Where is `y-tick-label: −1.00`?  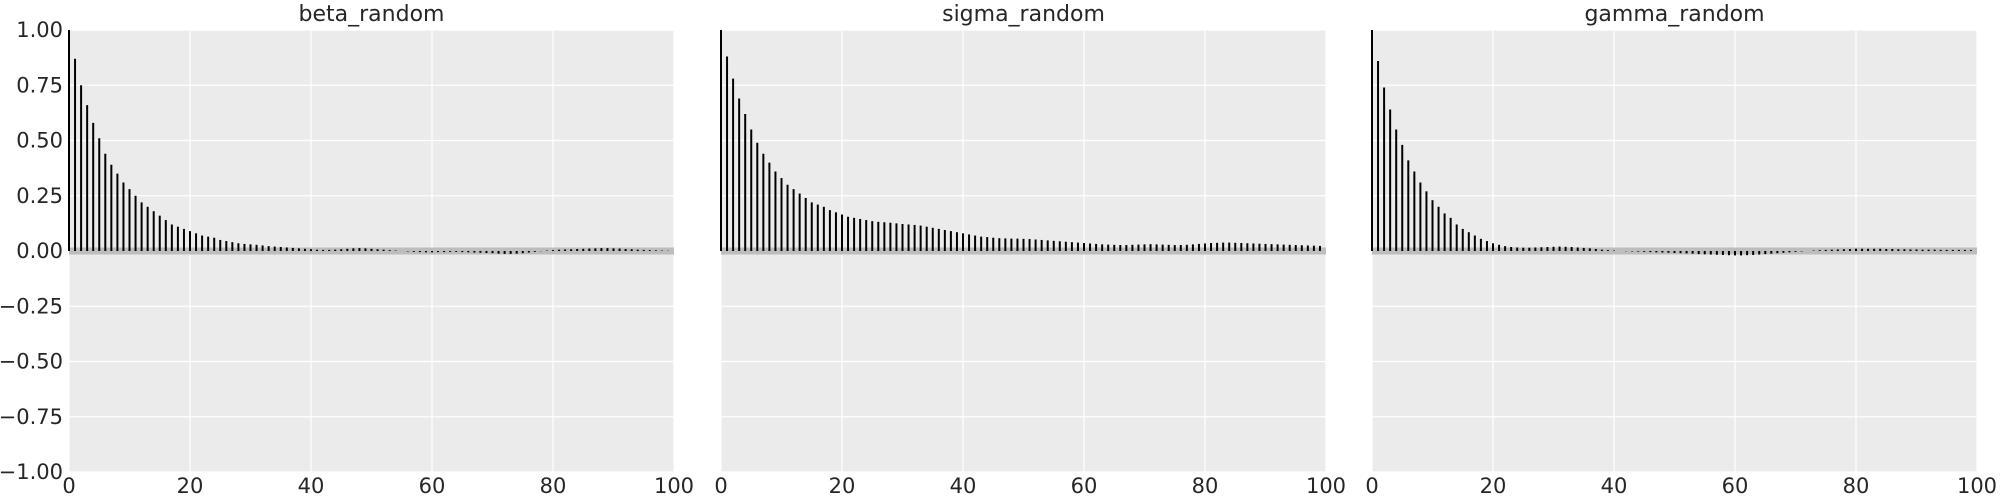
y-tick-label: −1.00 is located at coordinates (31, 472).